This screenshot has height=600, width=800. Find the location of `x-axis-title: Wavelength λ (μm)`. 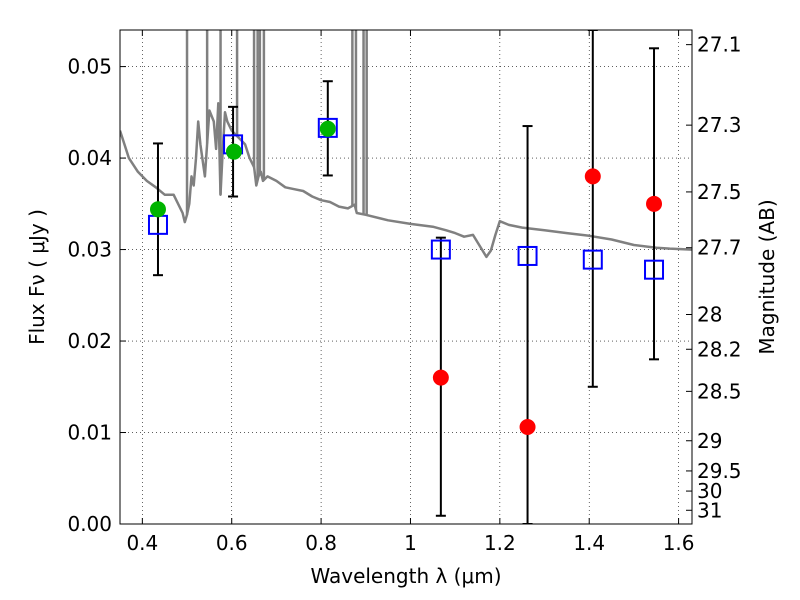

x-axis-title: Wavelength λ (μm) is located at coordinates (405, 576).